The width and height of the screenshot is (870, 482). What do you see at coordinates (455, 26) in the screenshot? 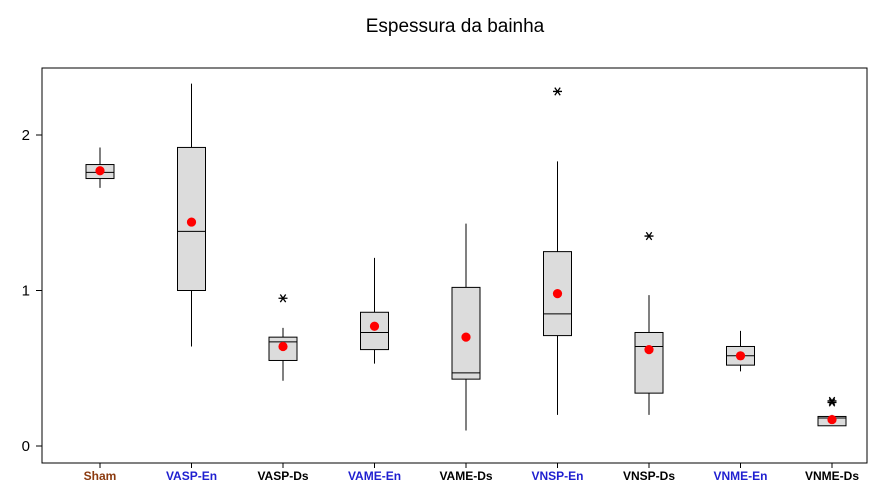
I see `chart-title: Espessura da bainha` at bounding box center [455, 26].